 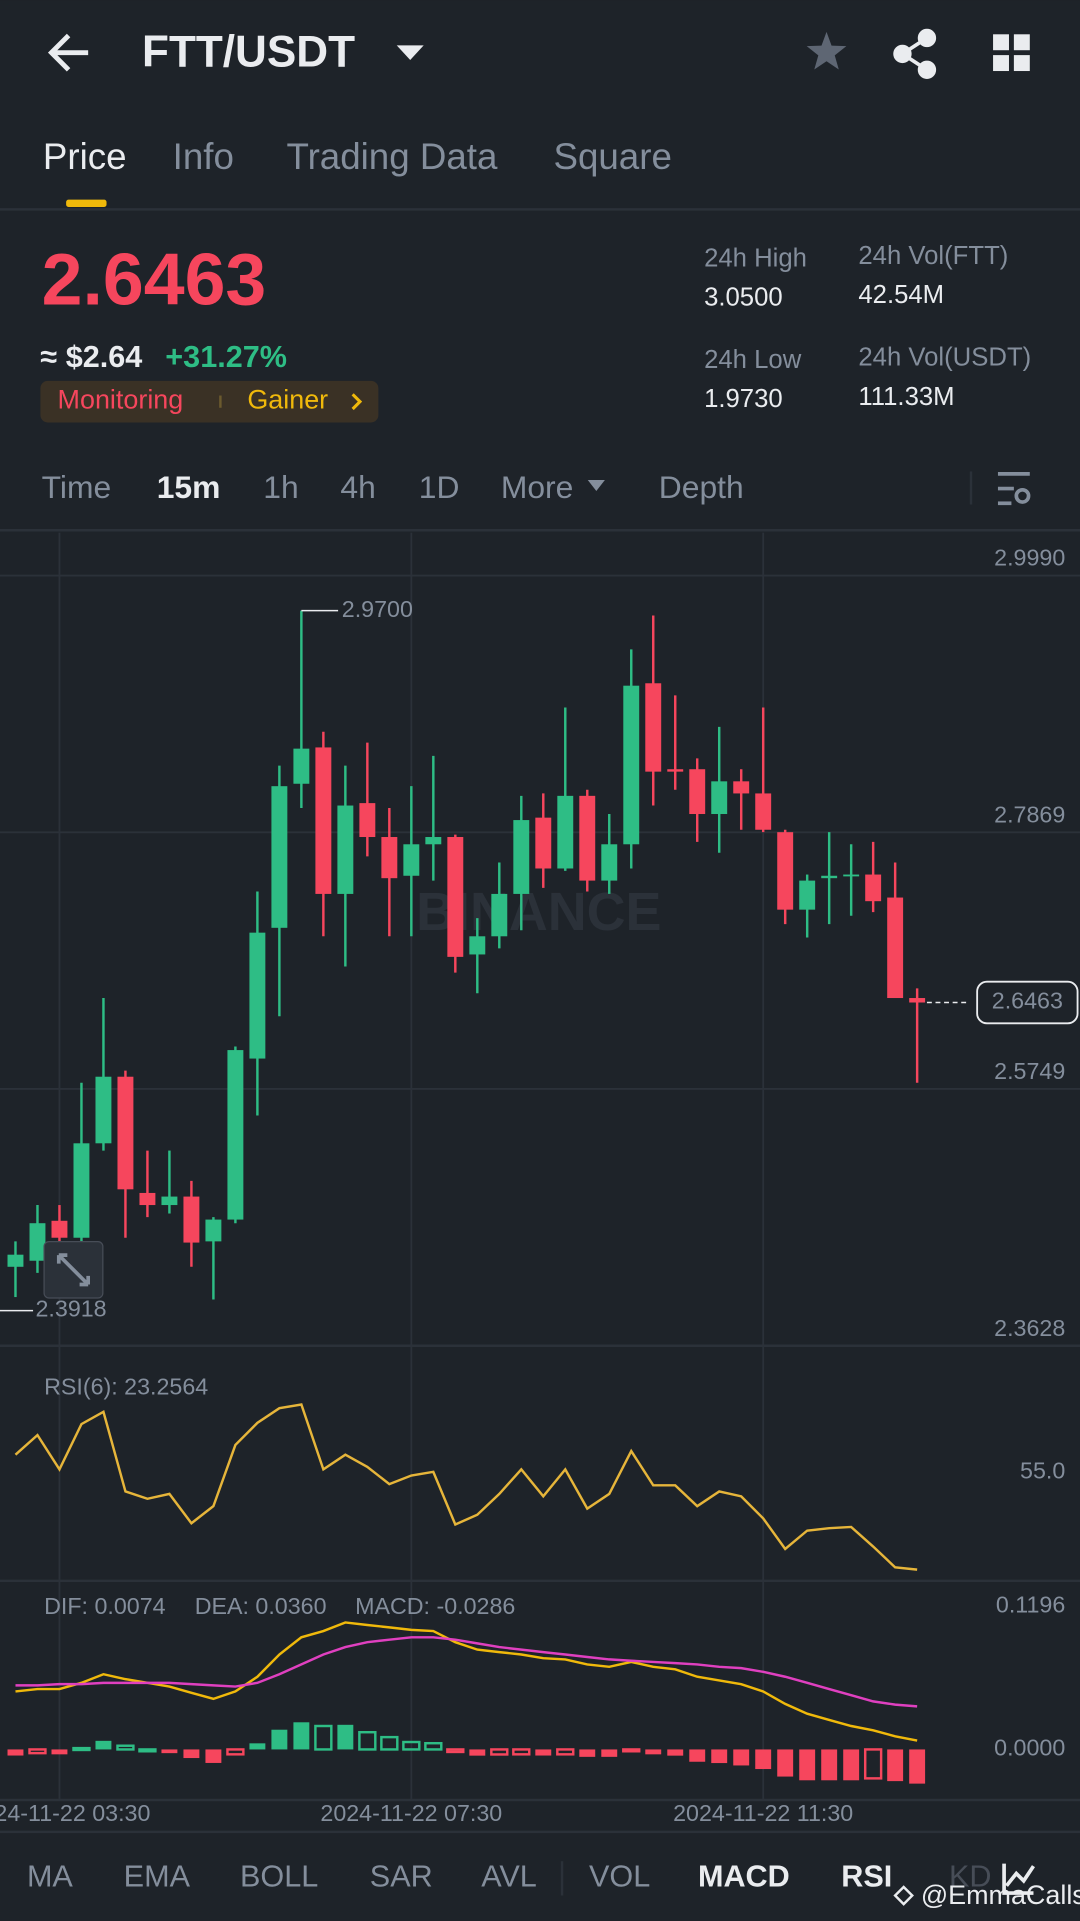 What do you see at coordinates (612, 156) in the screenshot?
I see `tab: Square` at bounding box center [612, 156].